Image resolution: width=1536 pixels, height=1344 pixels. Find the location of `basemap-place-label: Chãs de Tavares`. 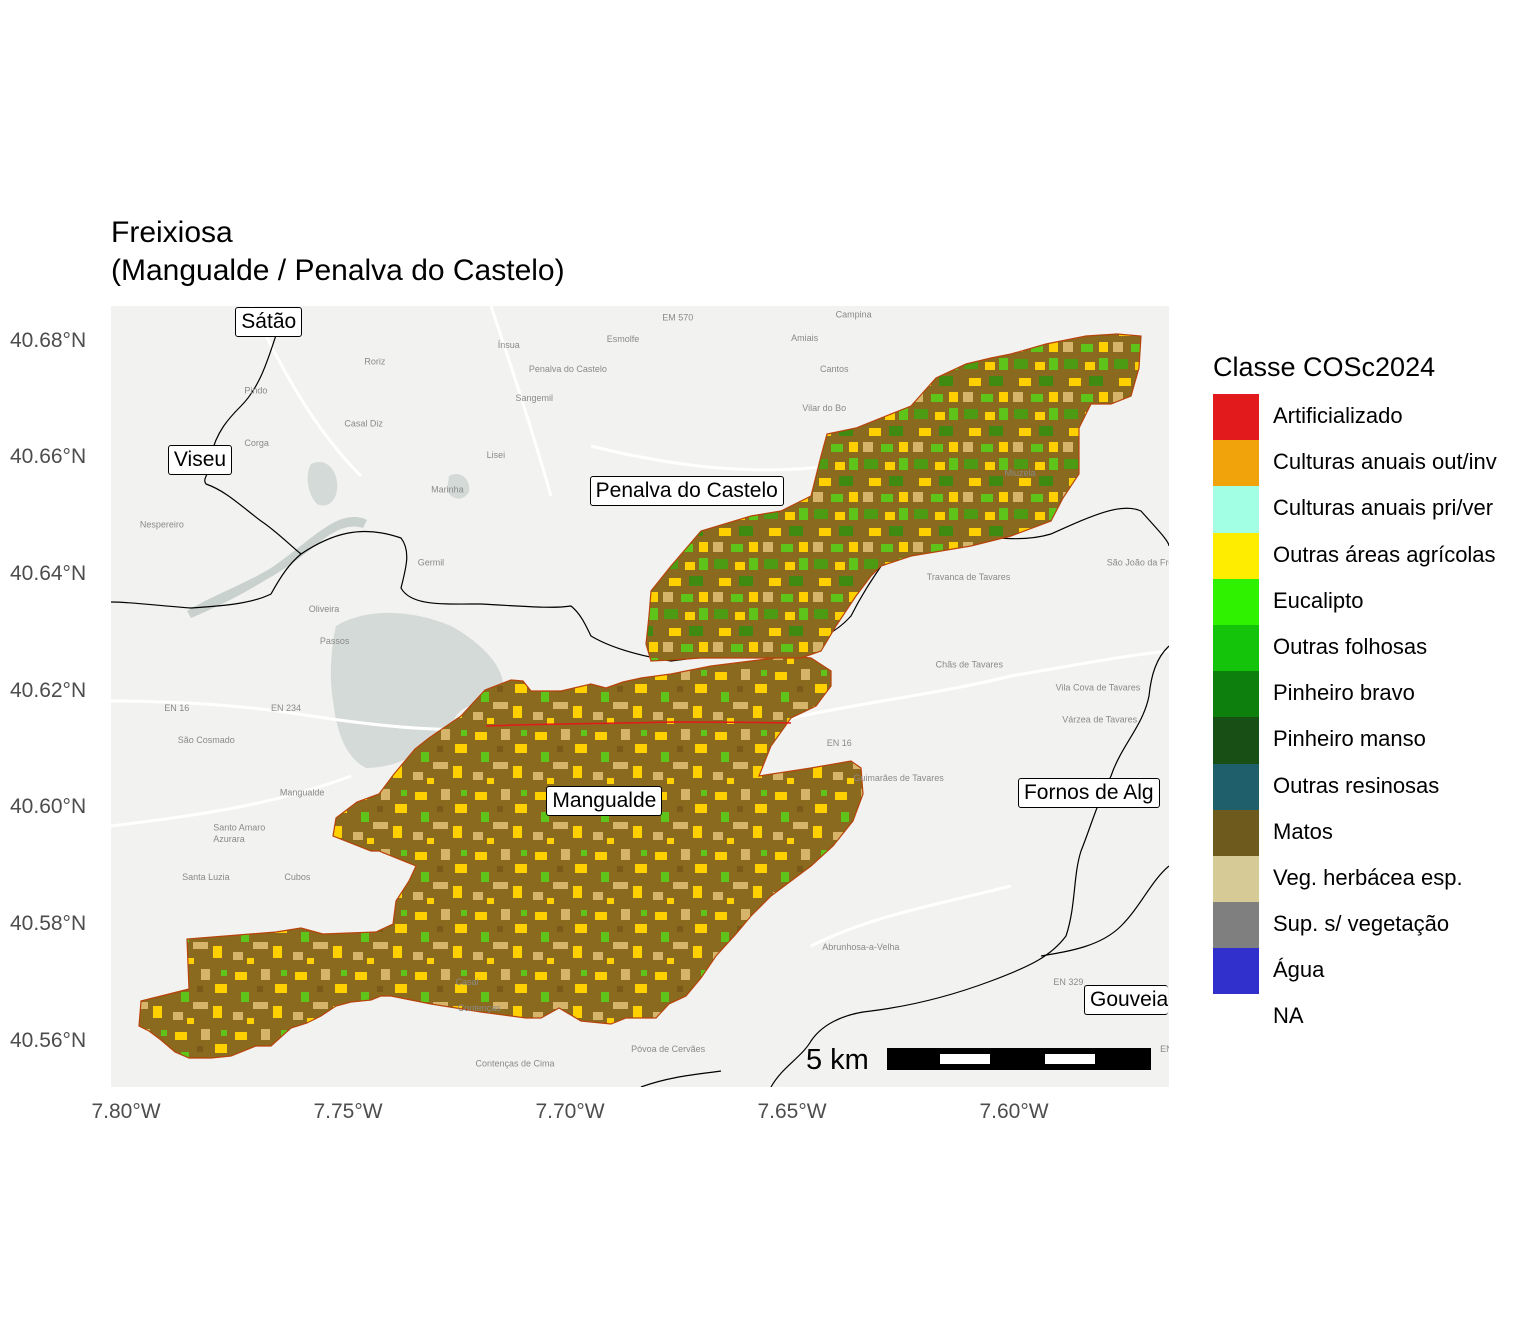

basemap-place-label: Chãs de Tavares is located at coordinates (970, 664).